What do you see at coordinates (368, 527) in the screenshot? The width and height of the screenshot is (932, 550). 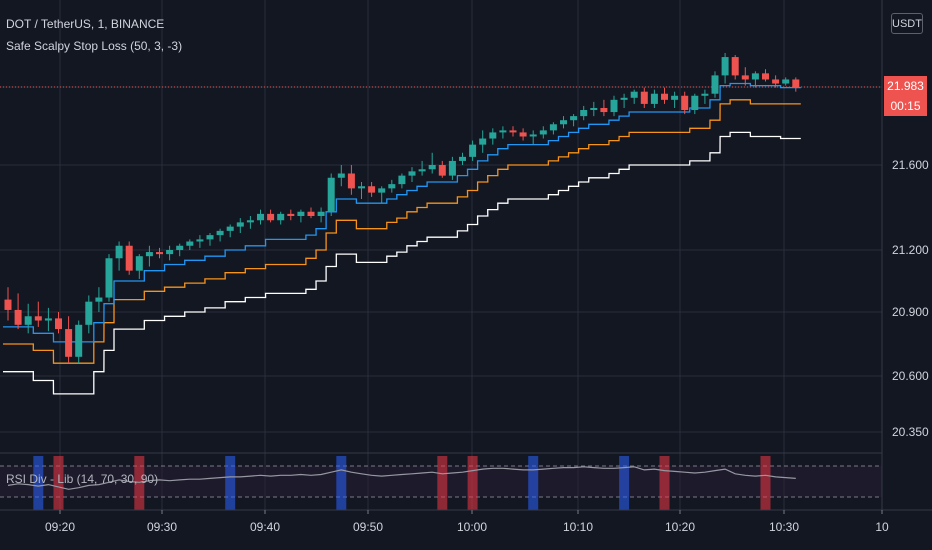 I see `time-tick-label: 09:50` at bounding box center [368, 527].